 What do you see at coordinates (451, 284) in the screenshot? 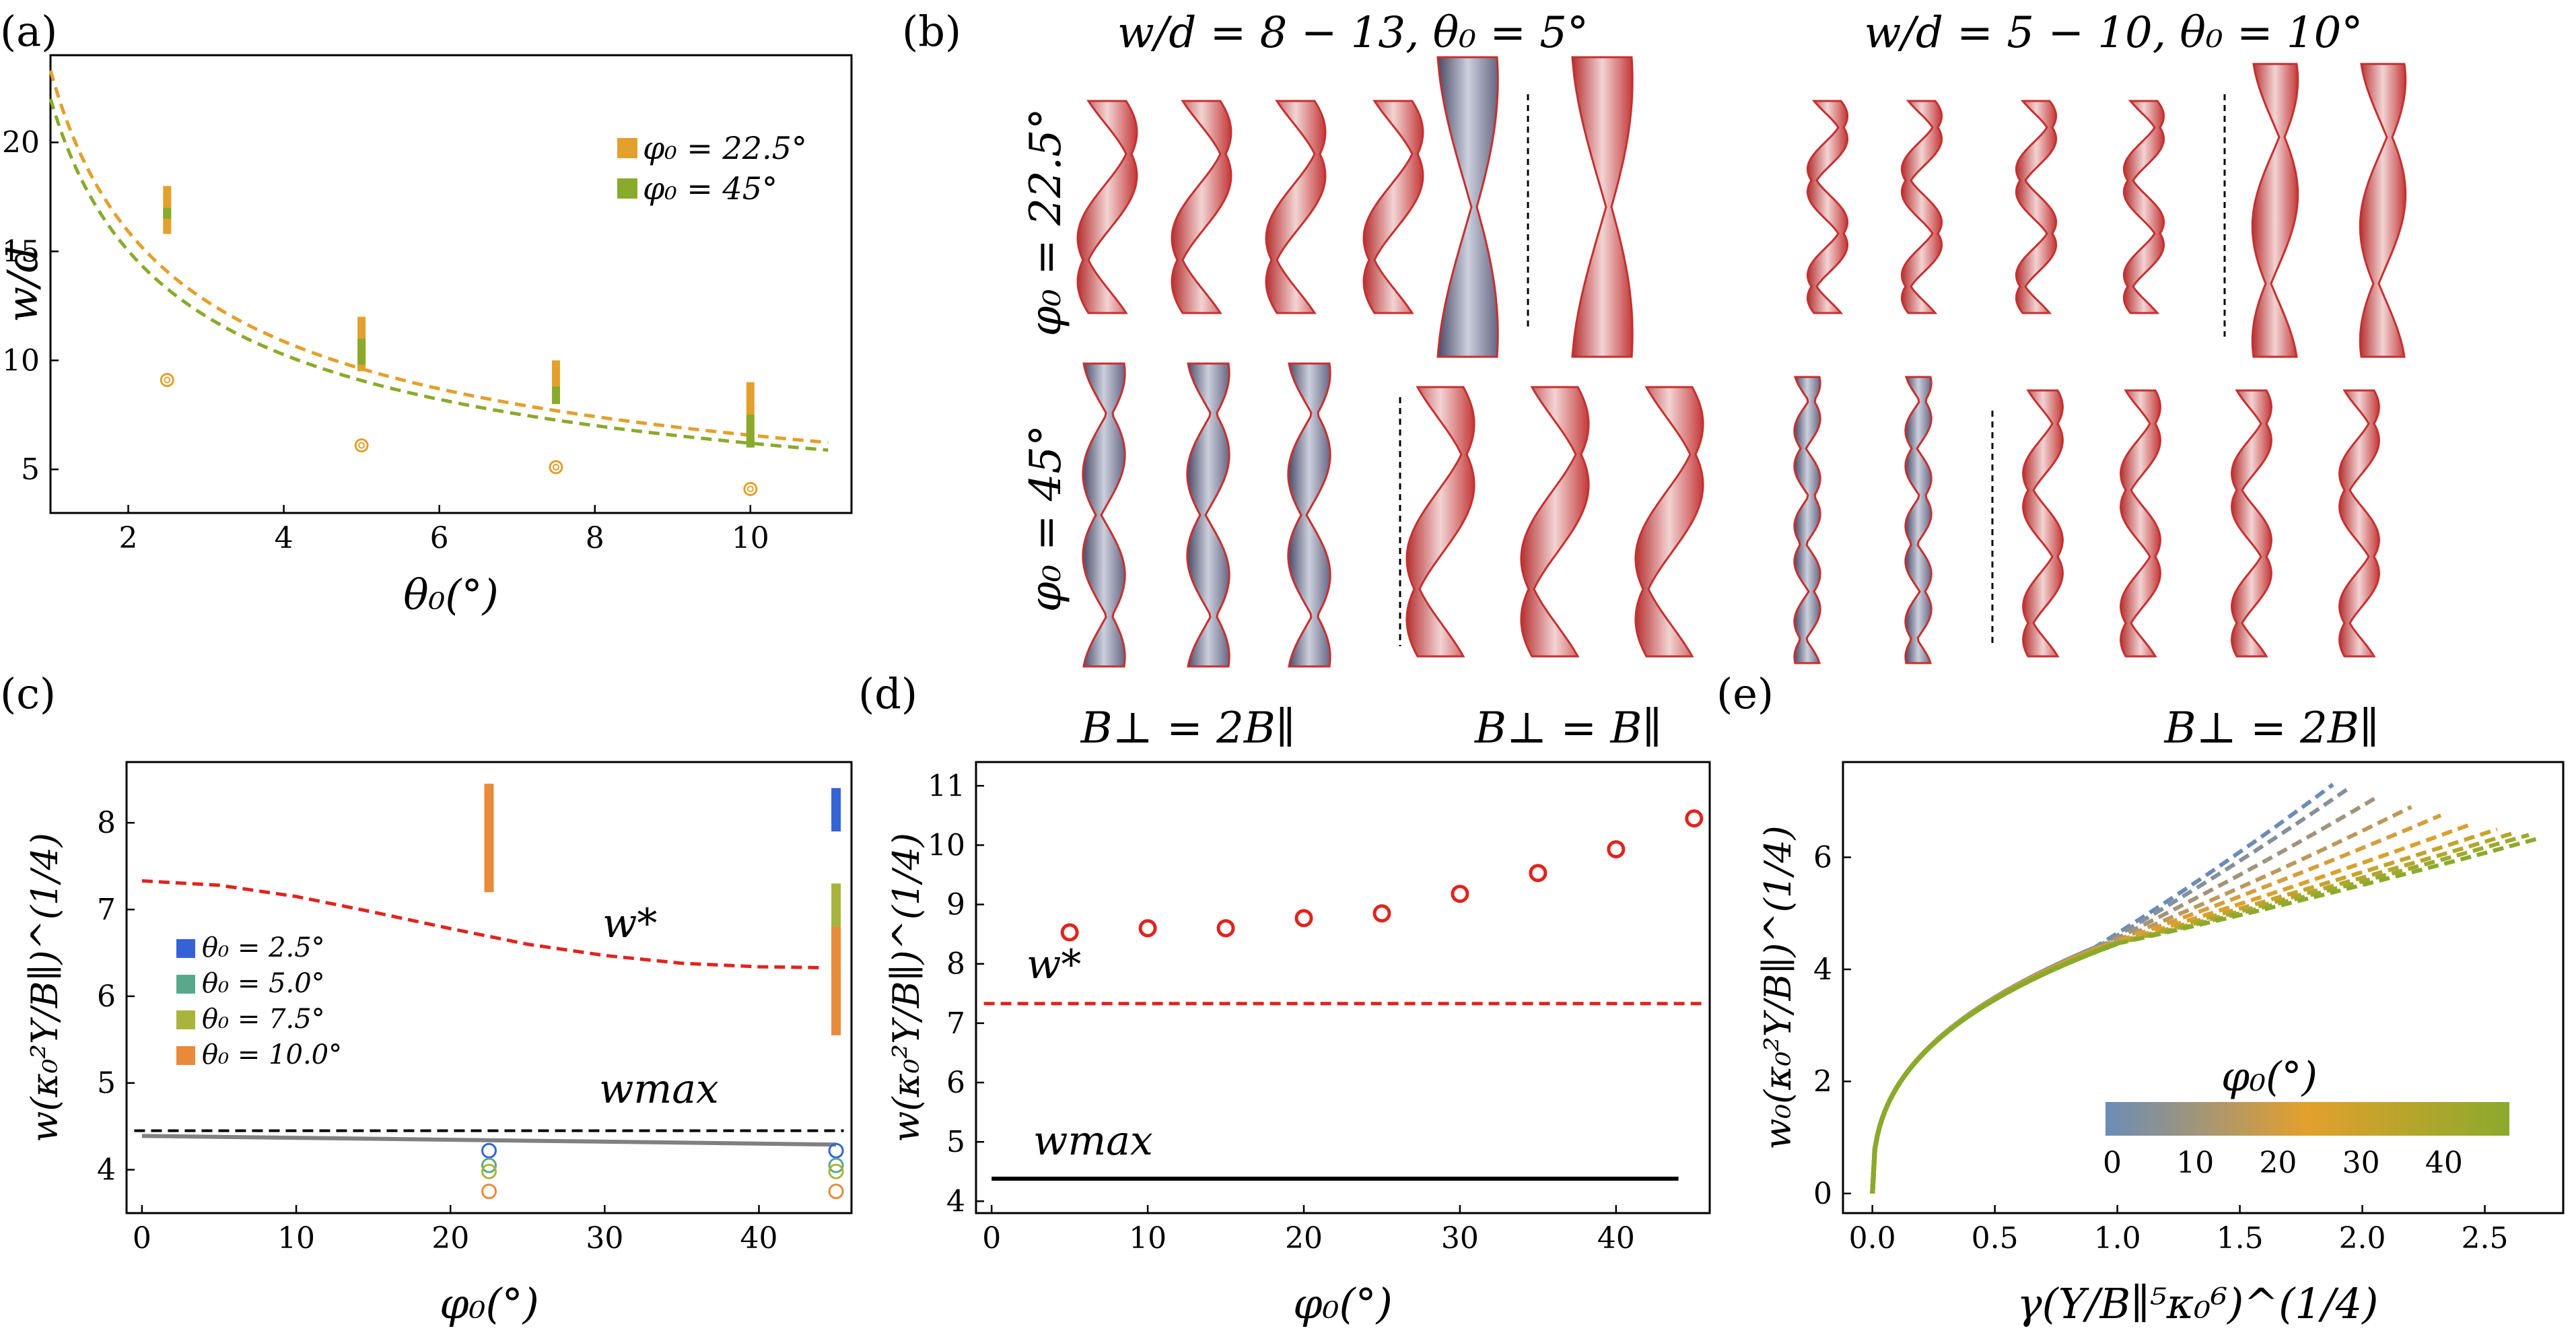
I see `panel-a-frame` at bounding box center [451, 284].